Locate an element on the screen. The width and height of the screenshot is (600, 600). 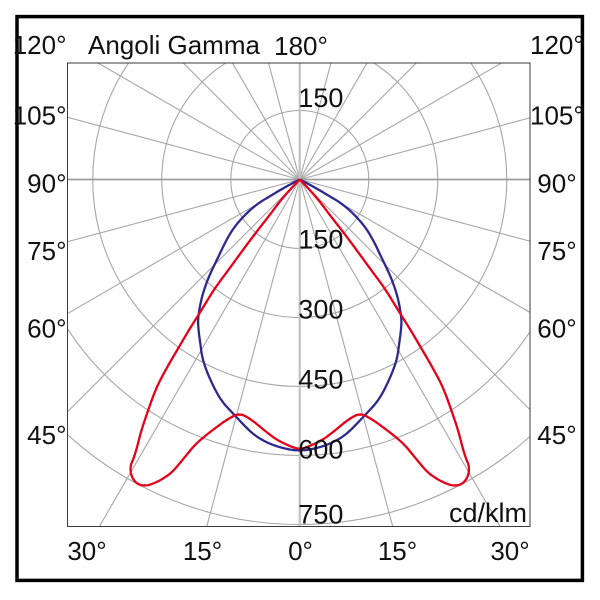
svg-text: 300 is located at coordinates (320, 310).